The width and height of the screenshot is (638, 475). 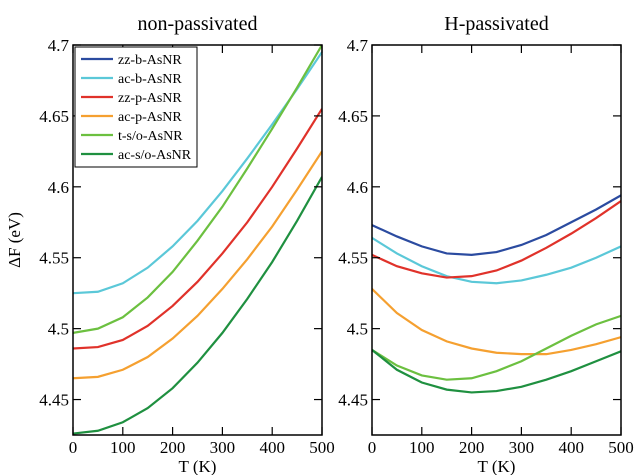 I want to click on legend-label: t-s/o-AsNR, so click(x=150, y=136).